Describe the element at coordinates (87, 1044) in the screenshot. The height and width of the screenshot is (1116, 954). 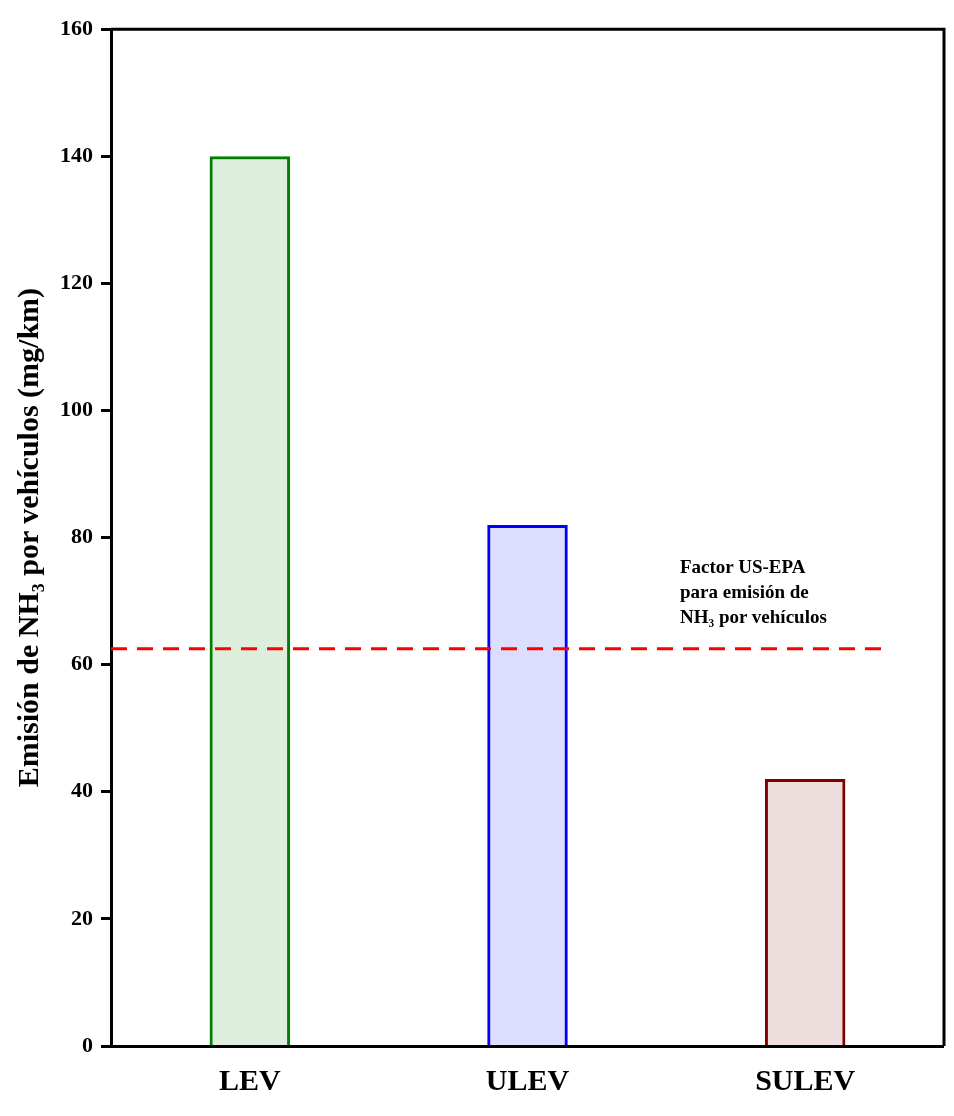
I see `y-tick-label: 0` at that location.